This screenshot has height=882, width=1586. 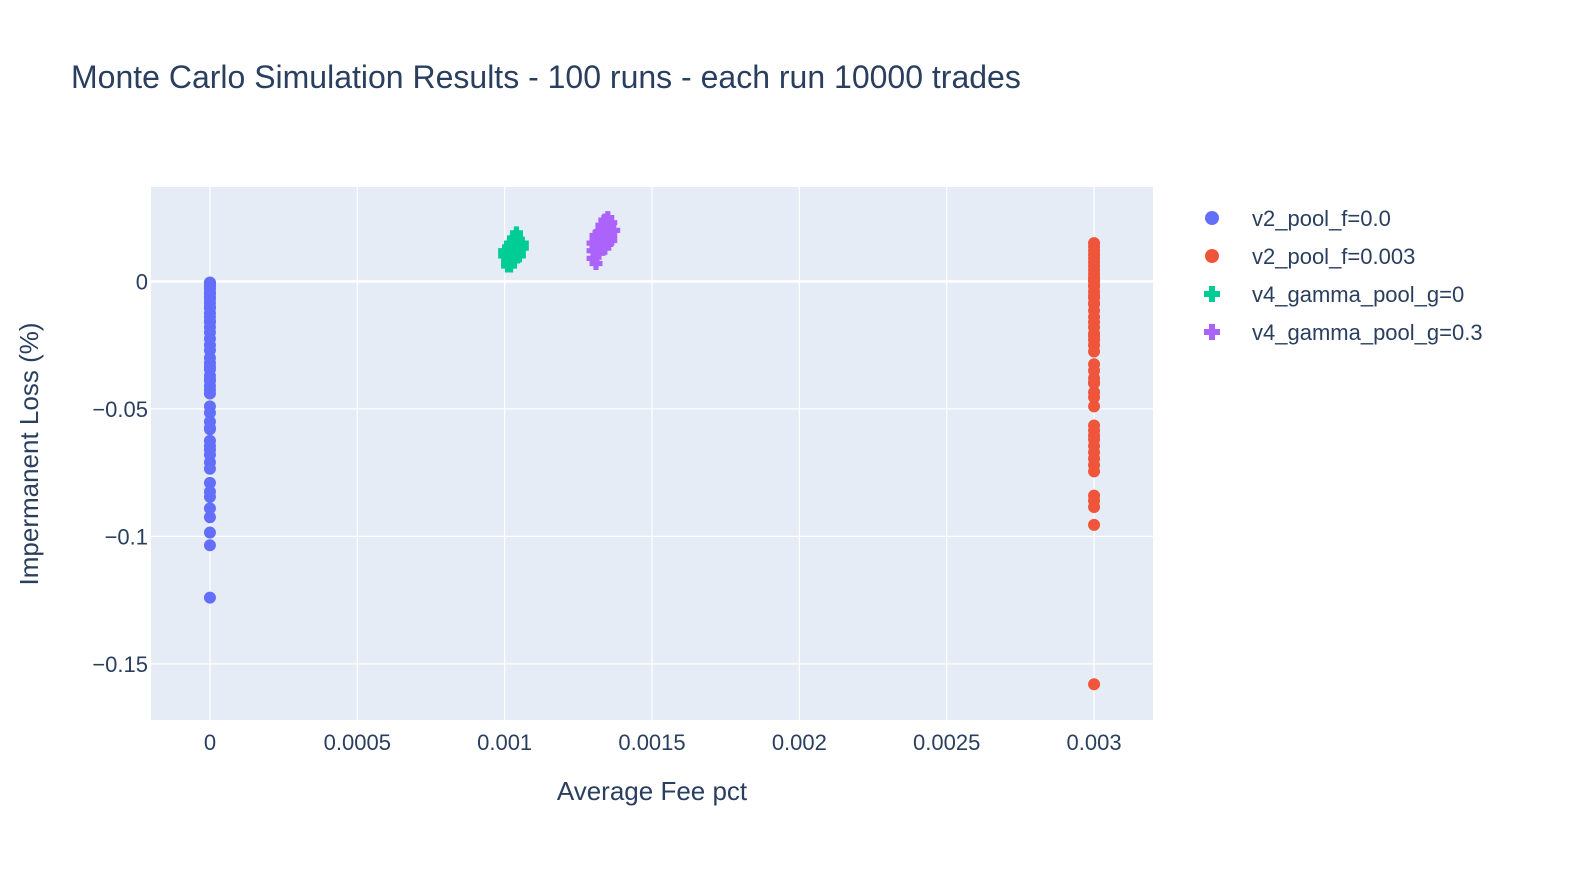 What do you see at coordinates (504, 742) in the screenshot?
I see `x-tick-label: 0.001` at bounding box center [504, 742].